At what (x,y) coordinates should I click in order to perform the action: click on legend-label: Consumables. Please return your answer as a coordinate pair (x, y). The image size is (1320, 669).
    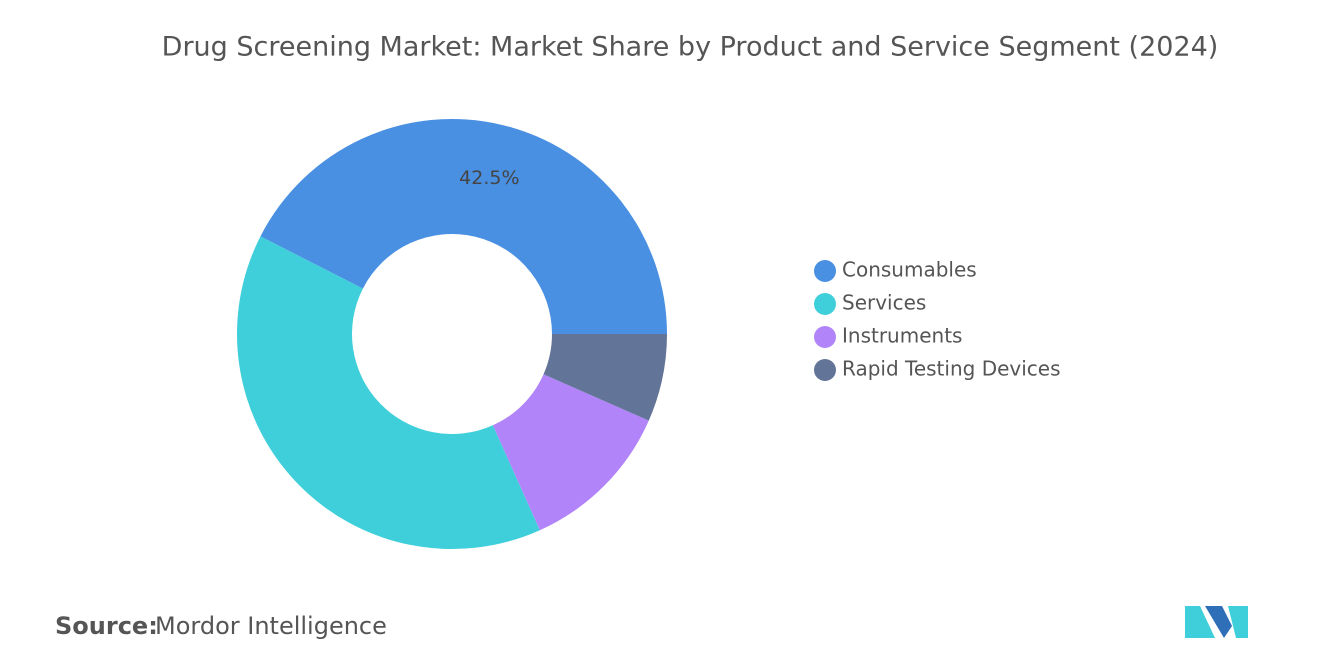
    Looking at the image, I should click on (909, 270).